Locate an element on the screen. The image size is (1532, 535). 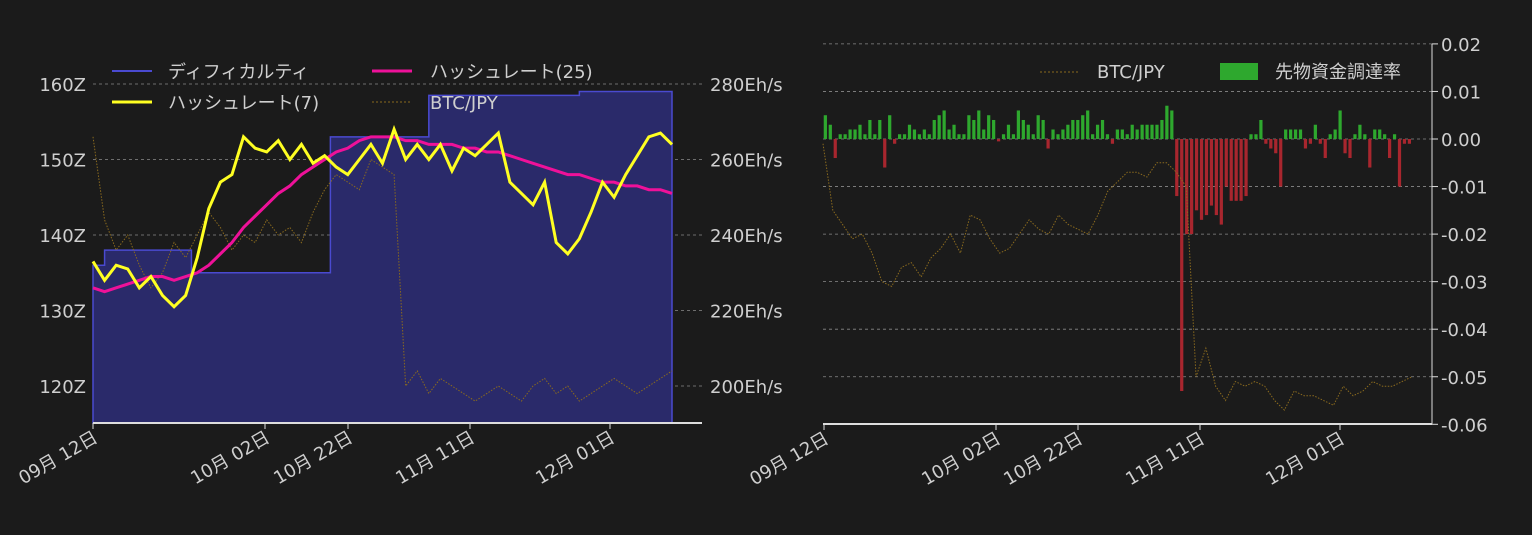
legend-label-hashrate-25: ハッシュレート(25) is located at coordinates (511, 72).